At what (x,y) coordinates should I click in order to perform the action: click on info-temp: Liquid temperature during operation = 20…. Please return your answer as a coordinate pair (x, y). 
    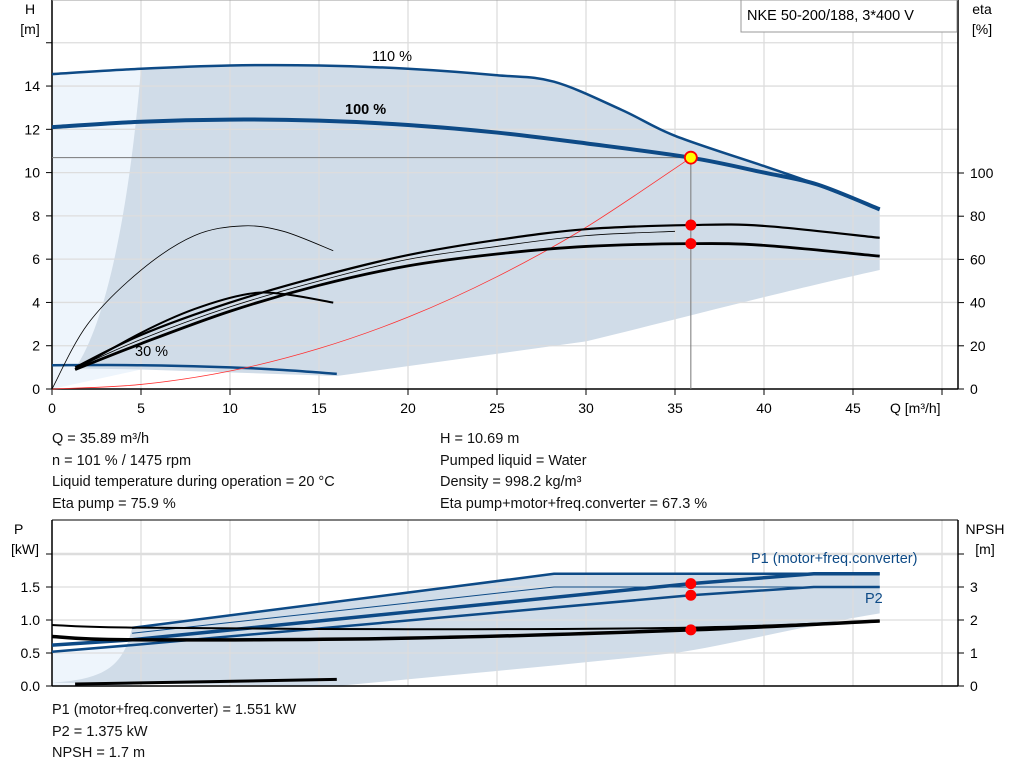
    Looking at the image, I should click on (193, 482).